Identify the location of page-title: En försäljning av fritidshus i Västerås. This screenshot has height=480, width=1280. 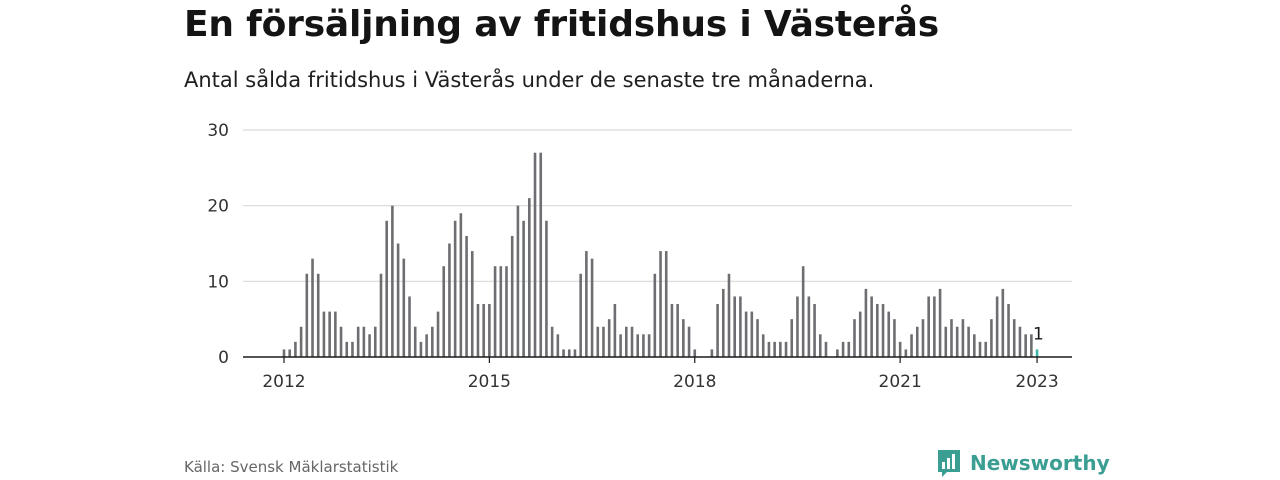
(562, 24).